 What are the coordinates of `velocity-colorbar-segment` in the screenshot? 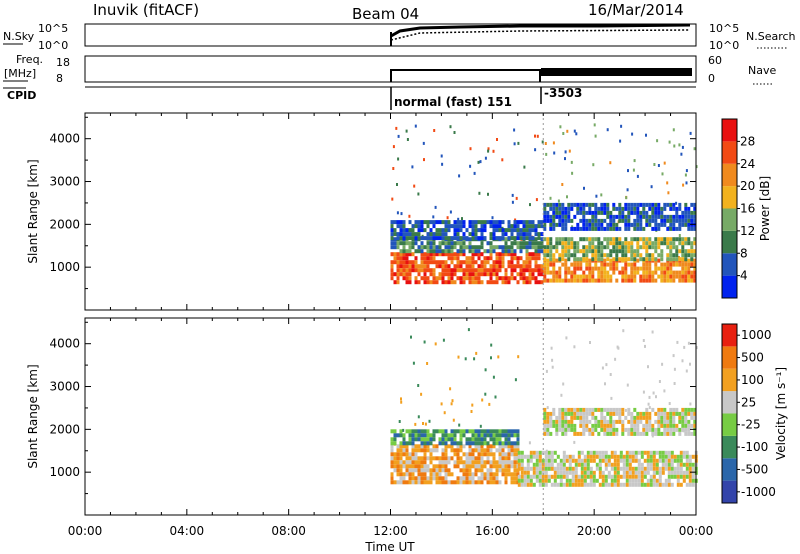 It's located at (729, 447).